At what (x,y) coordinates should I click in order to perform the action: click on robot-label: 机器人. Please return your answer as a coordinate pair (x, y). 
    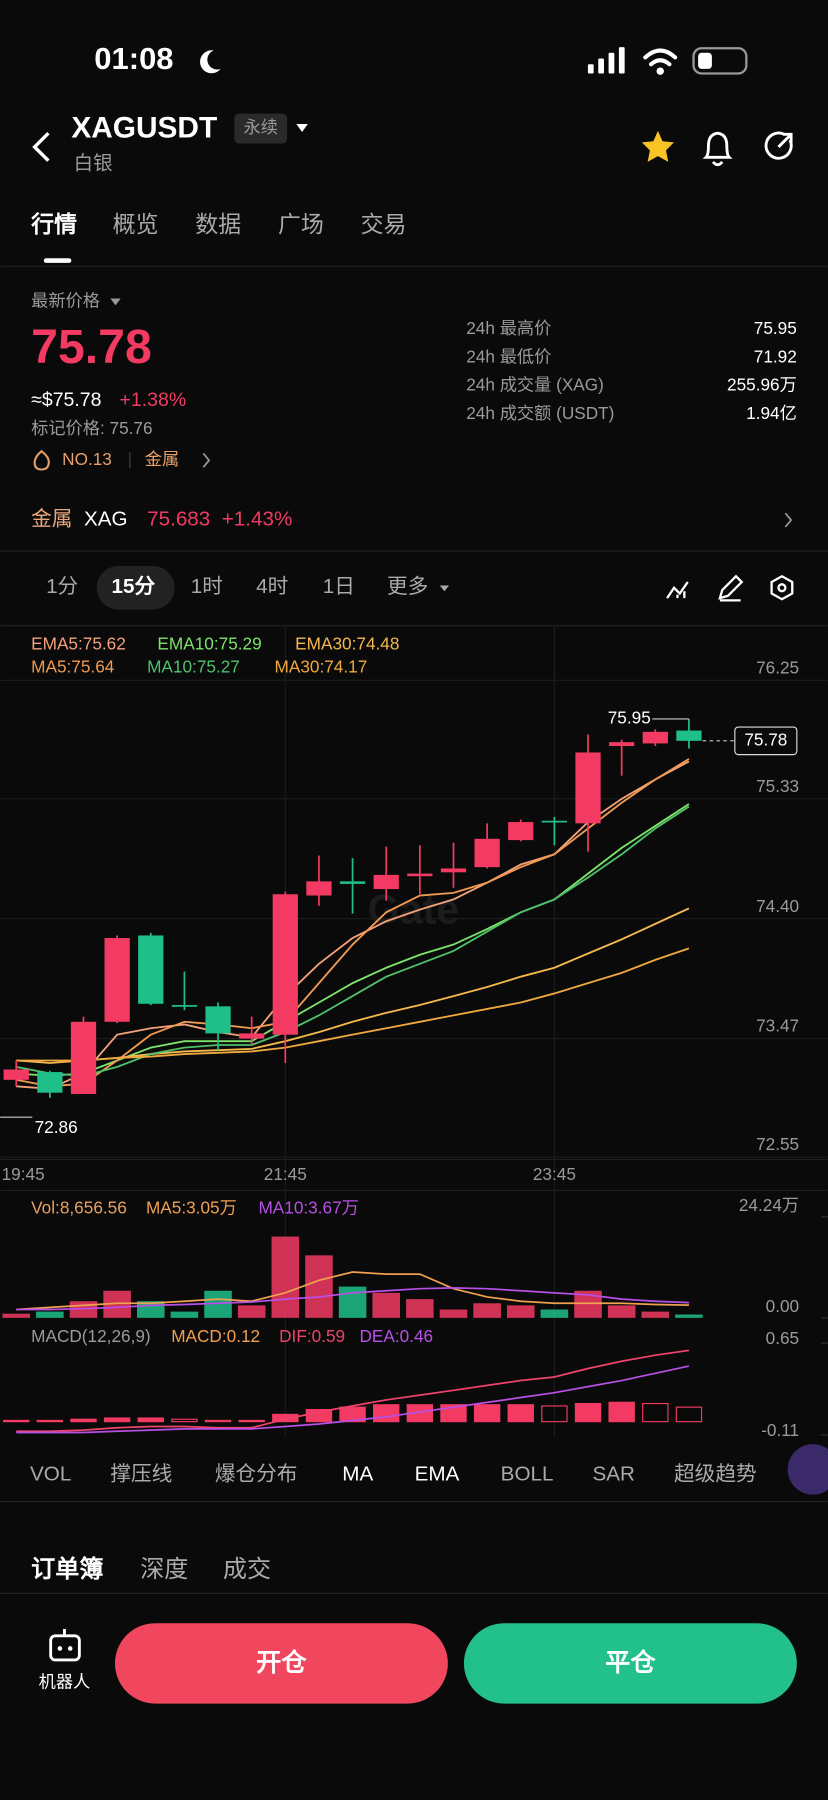
    Looking at the image, I should click on (65, 1681).